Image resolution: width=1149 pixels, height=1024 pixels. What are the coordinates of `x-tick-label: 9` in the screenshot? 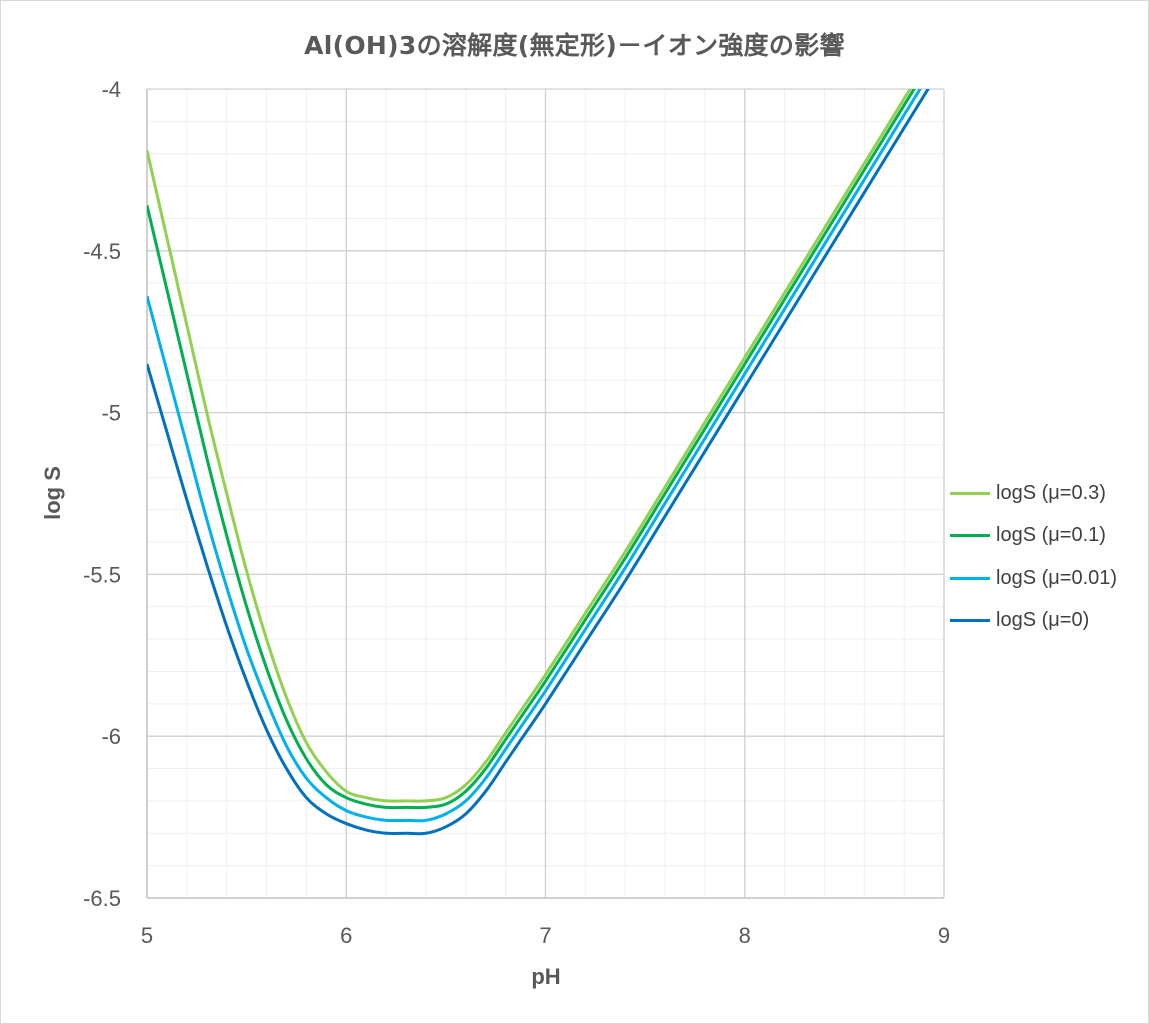 It's located at (944, 935).